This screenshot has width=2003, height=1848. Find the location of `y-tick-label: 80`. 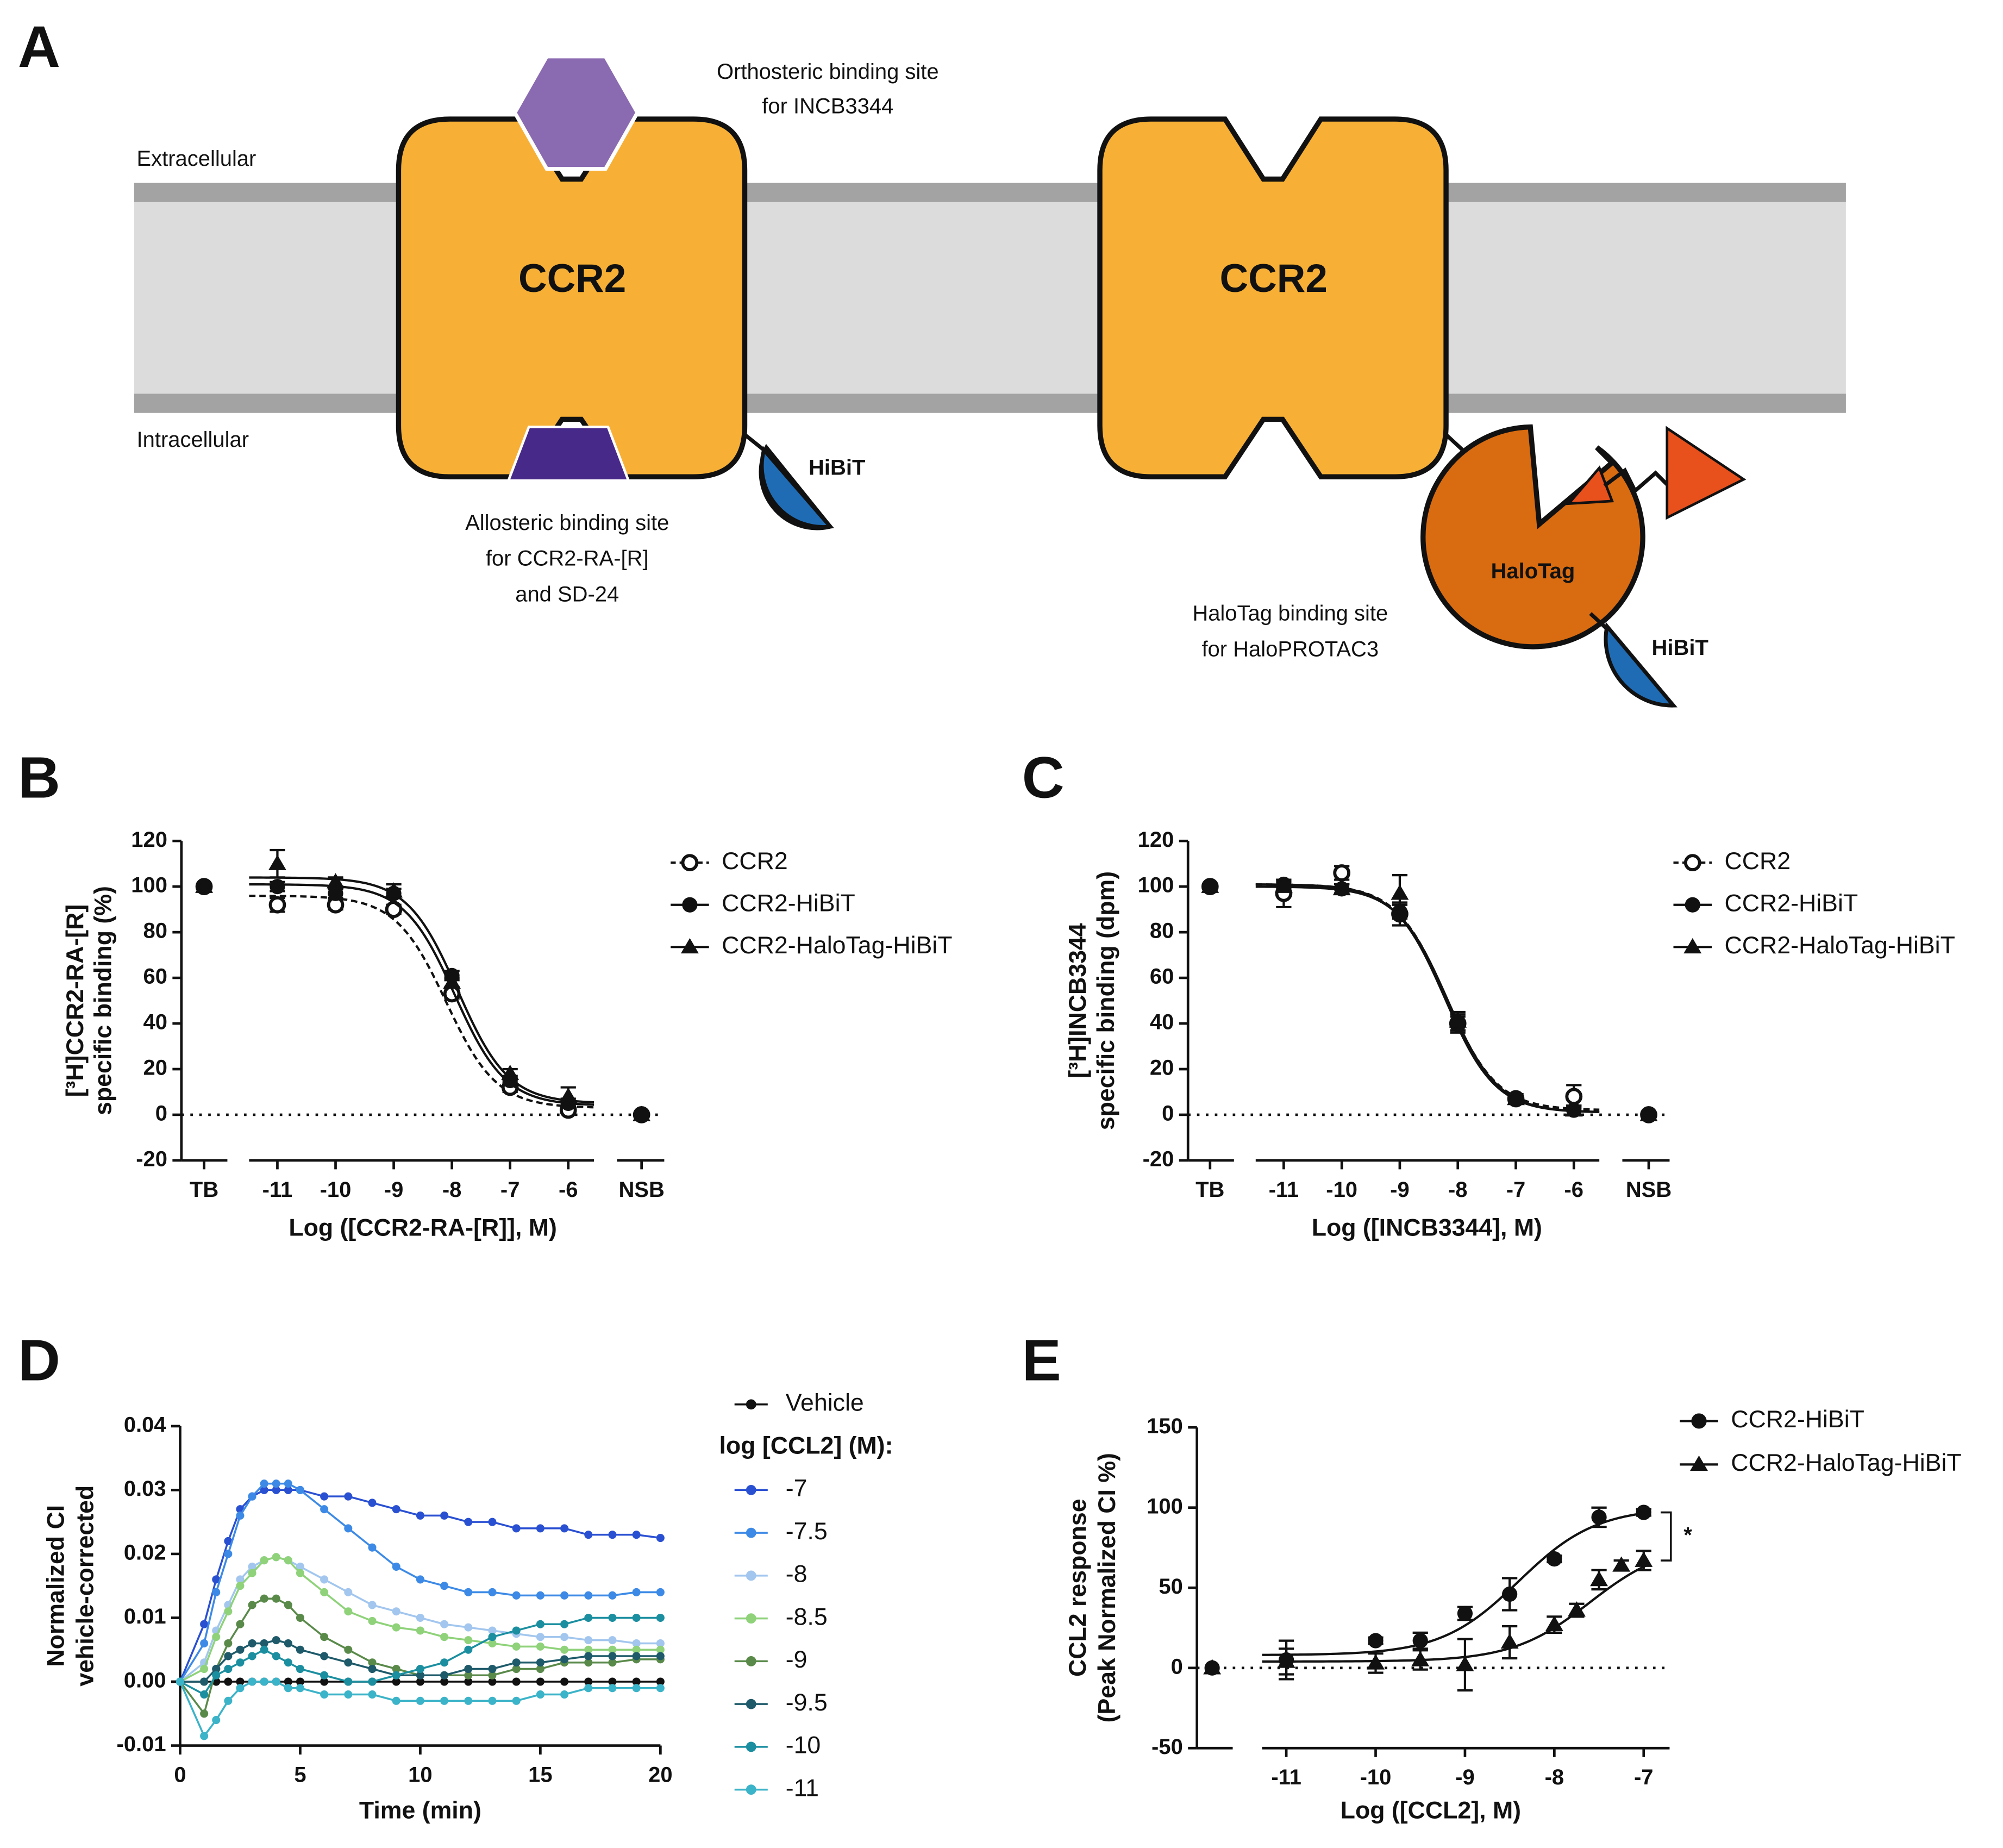

y-tick-label: 80 is located at coordinates (155, 931).